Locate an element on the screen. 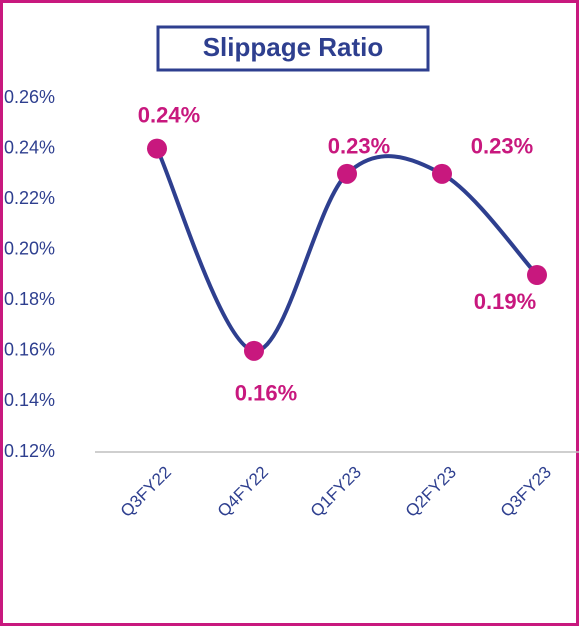 This screenshot has width=579, height=626. chart-title: Slippage Ratio is located at coordinates (293, 47).